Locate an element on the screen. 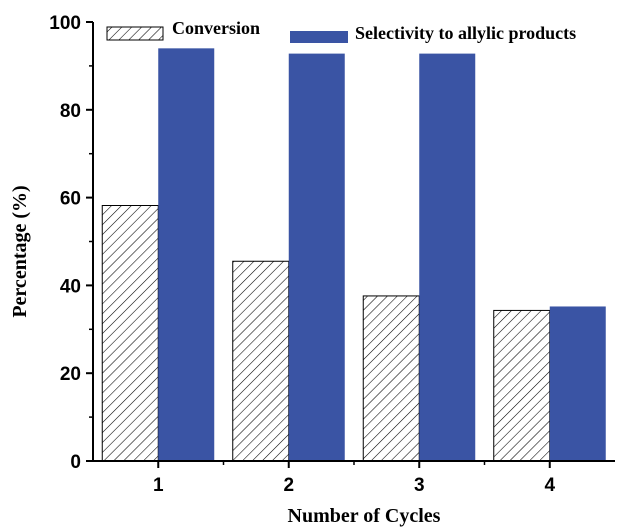 The width and height of the screenshot is (623, 527). legend-label-conversion: Conversion is located at coordinates (216, 28).